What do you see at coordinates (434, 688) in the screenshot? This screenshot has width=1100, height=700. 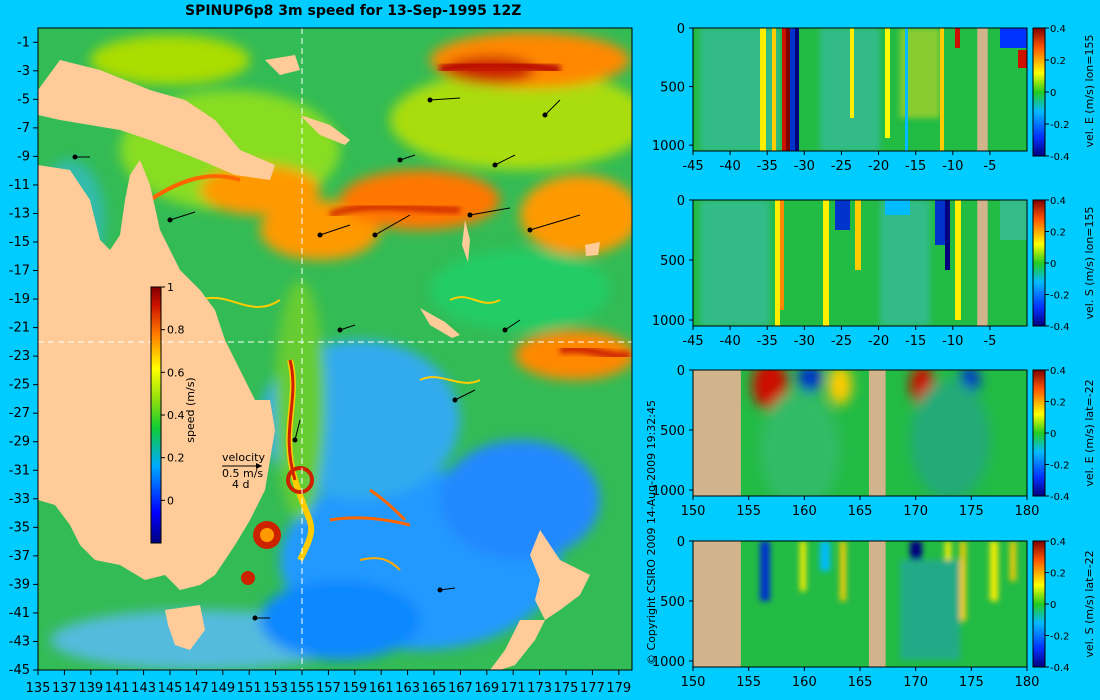 I see `lon-tick-label: 165` at bounding box center [434, 688].